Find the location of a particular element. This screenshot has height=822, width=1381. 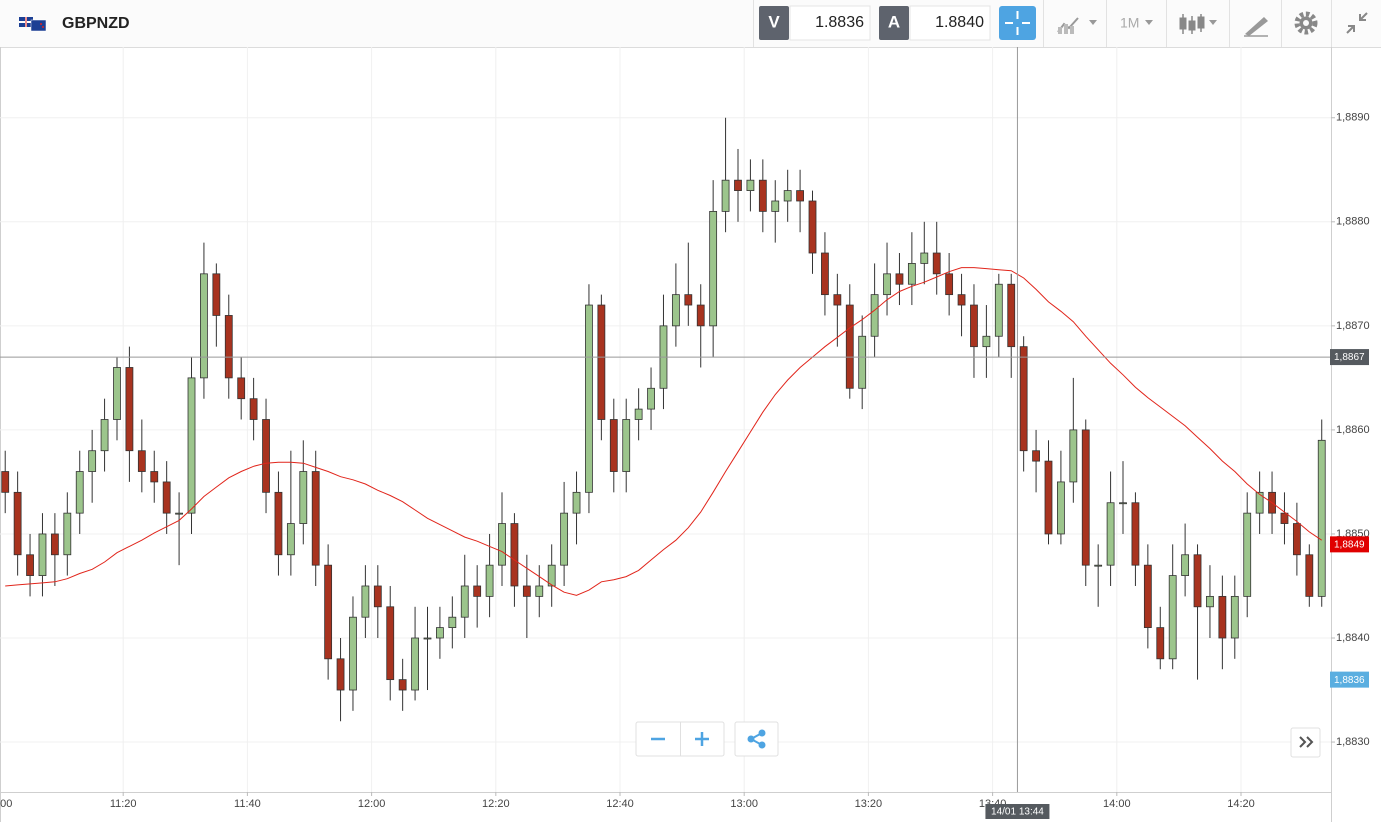

bid-price-box is located at coordinates (830, 23).